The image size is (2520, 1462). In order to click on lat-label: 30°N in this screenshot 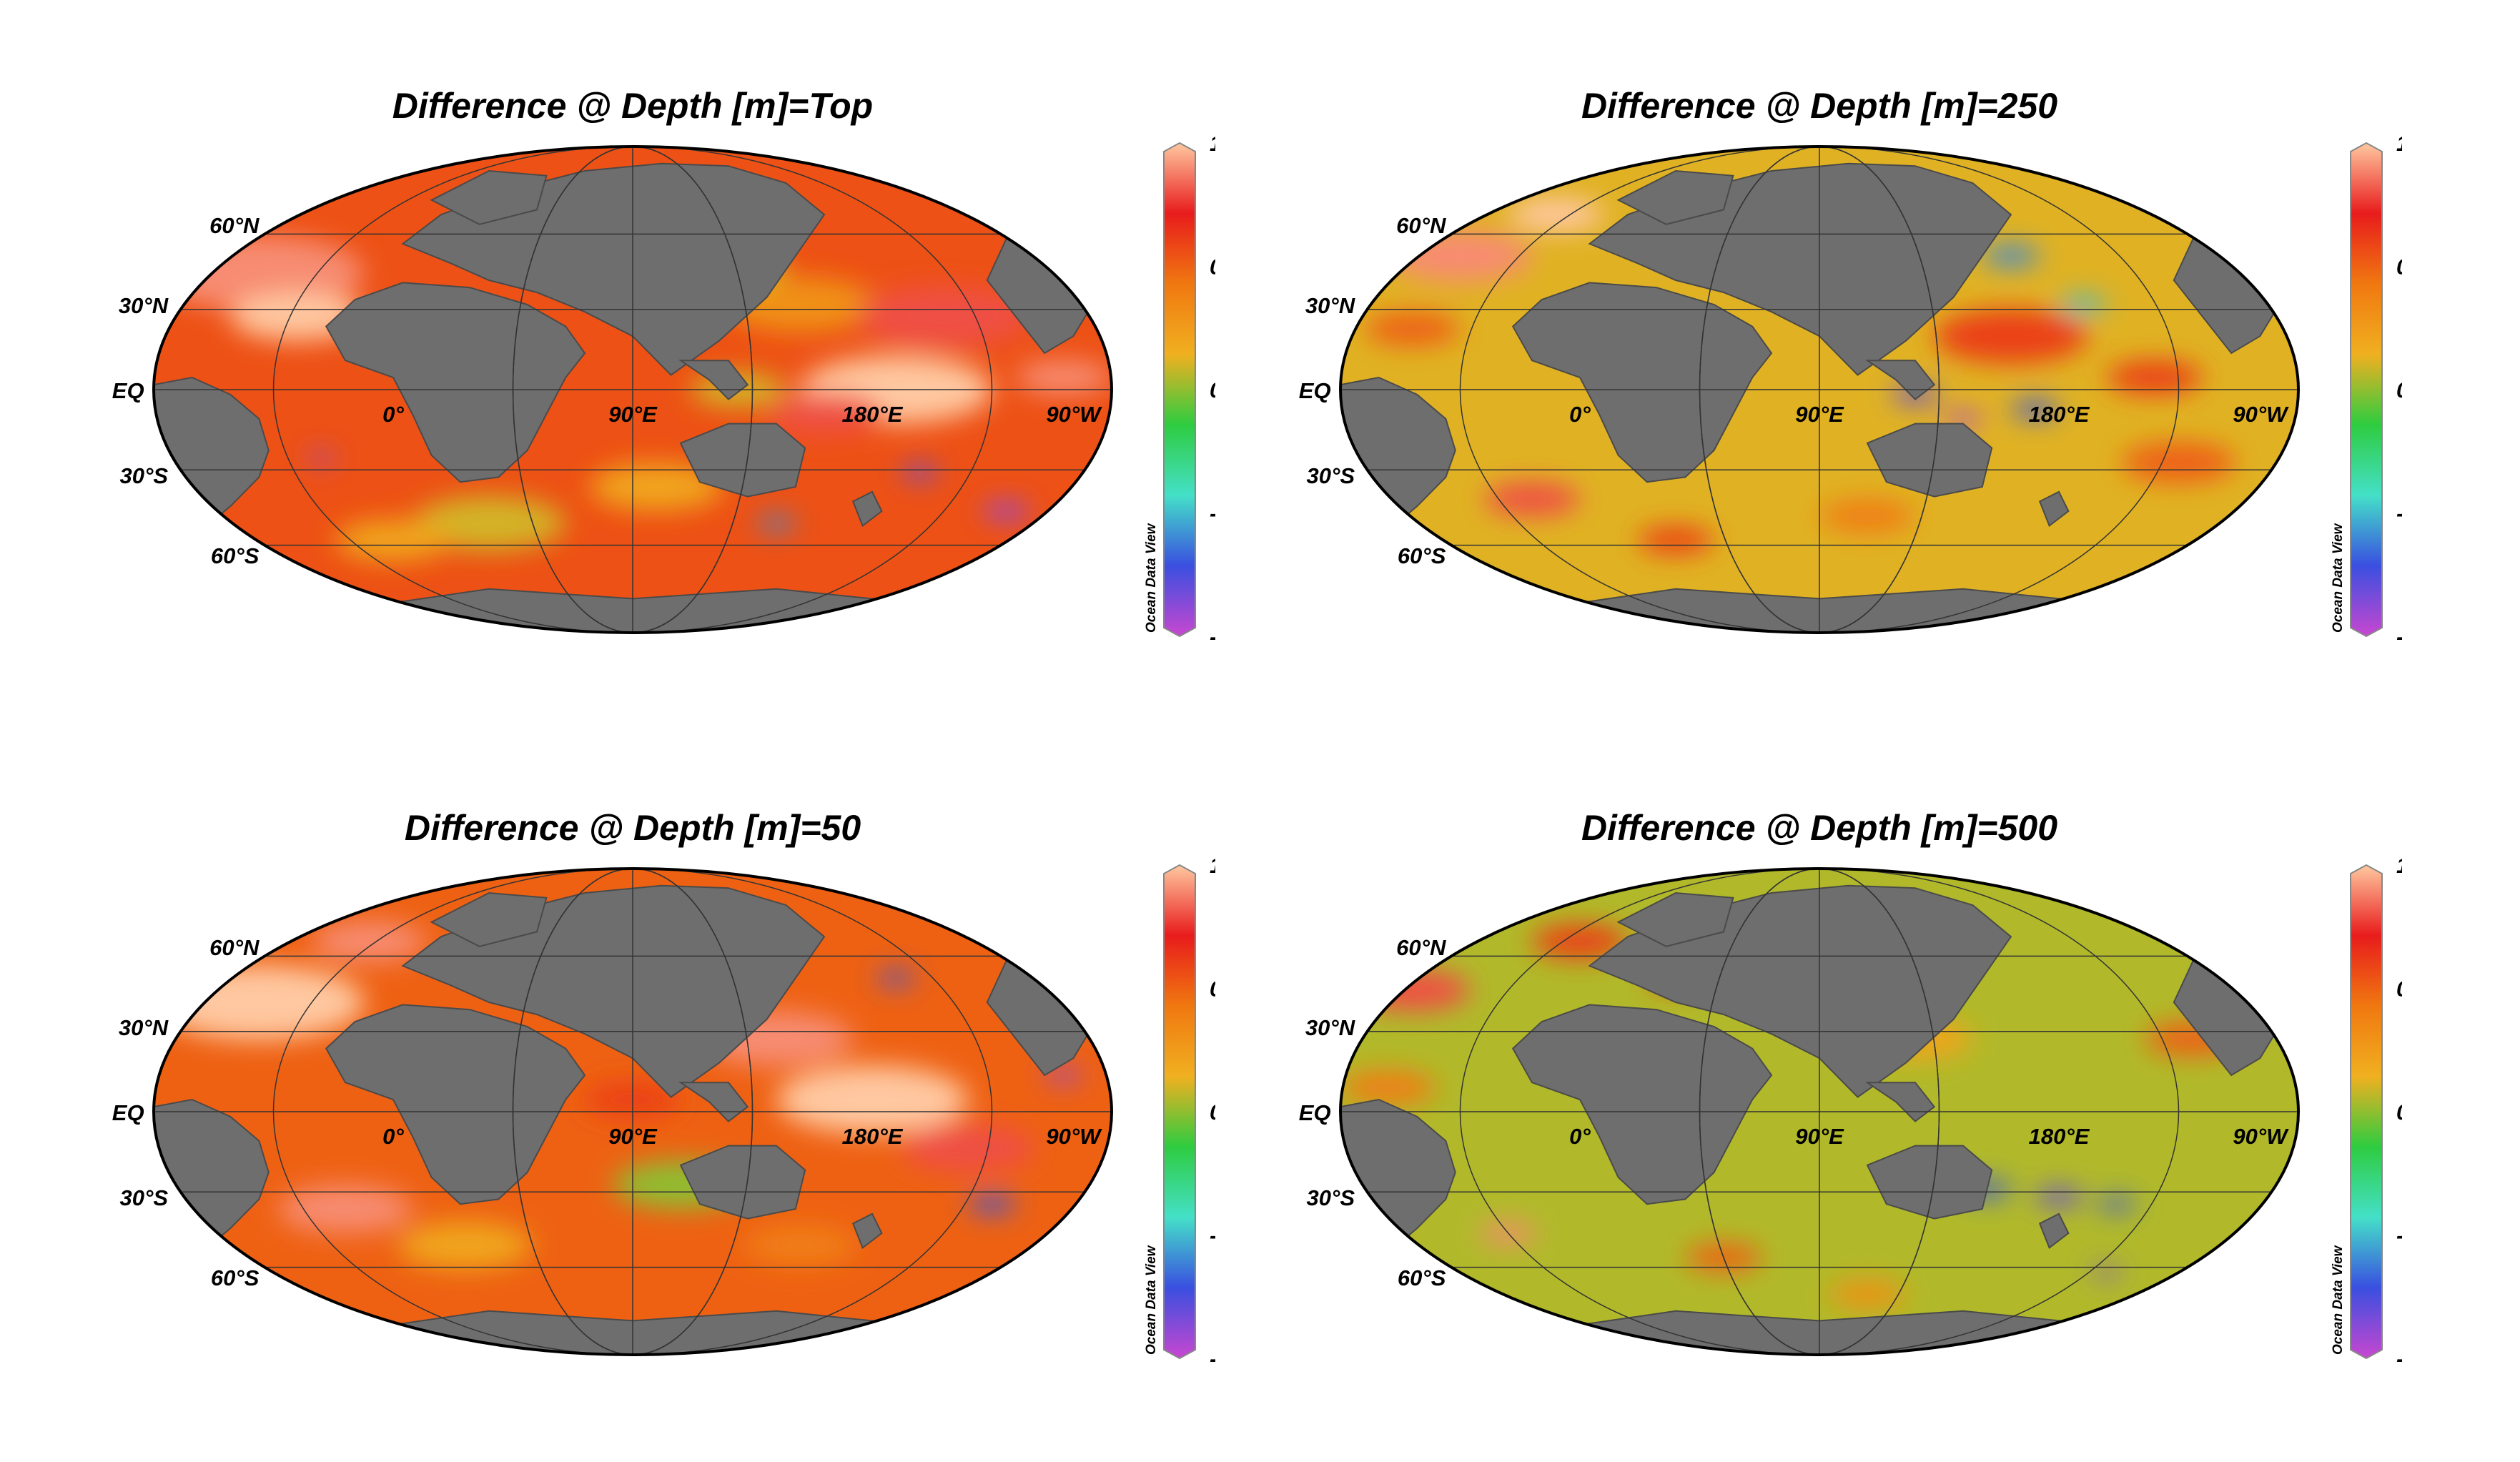, I will do `click(1330, 1027)`.